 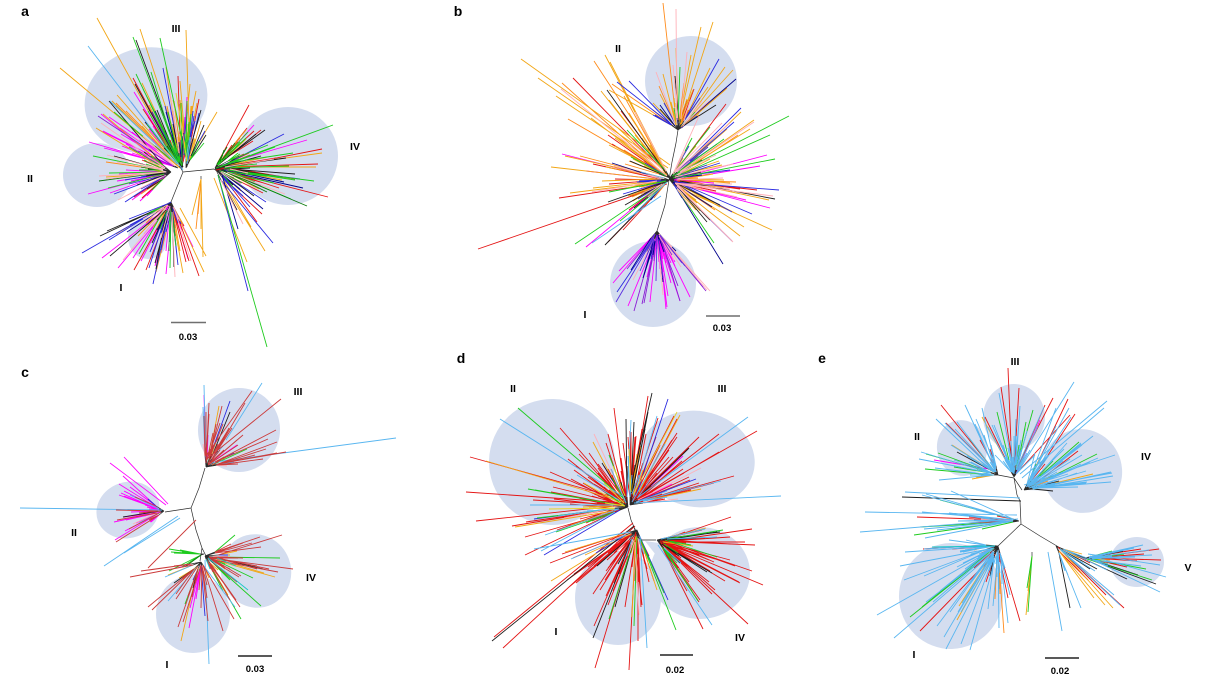 What do you see at coordinates (461, 358) in the screenshot?
I see `svg-text: d` at bounding box center [461, 358].